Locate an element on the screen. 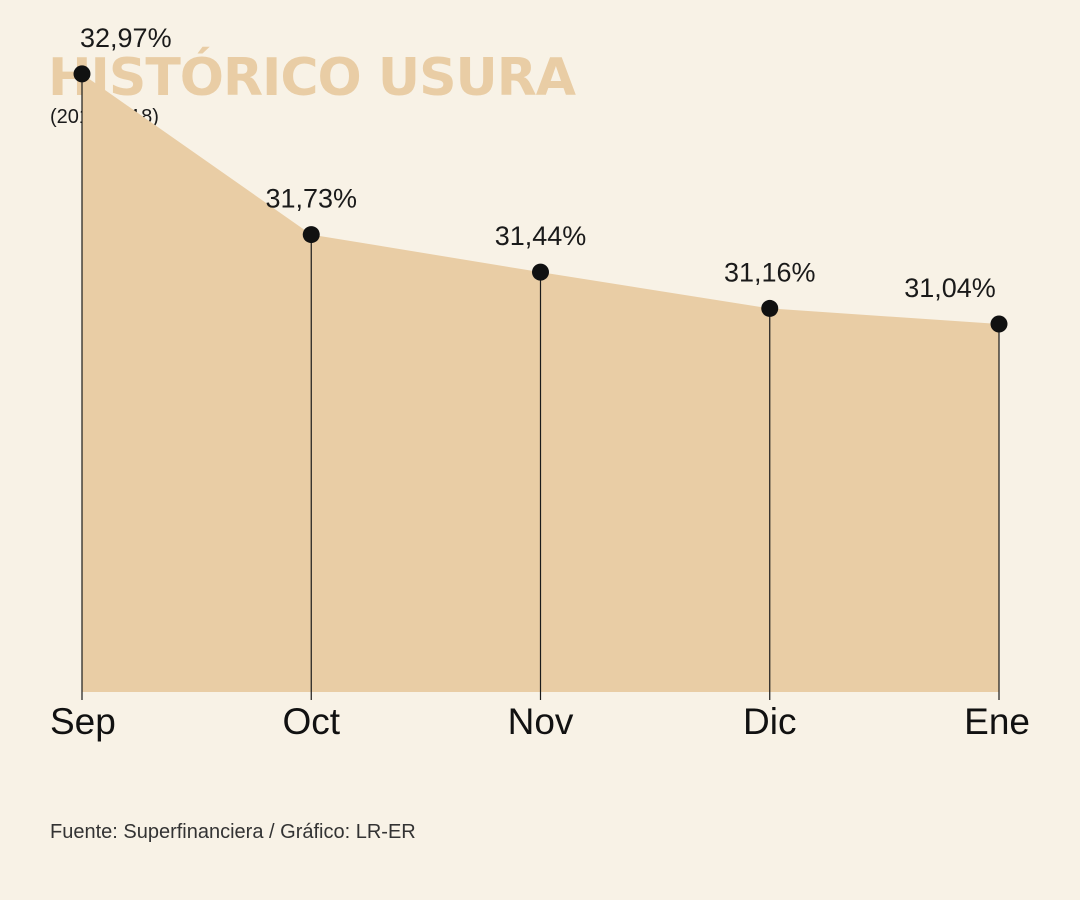 The height and width of the screenshot is (900, 1080). data-label: 31,73% is located at coordinates (311, 199).